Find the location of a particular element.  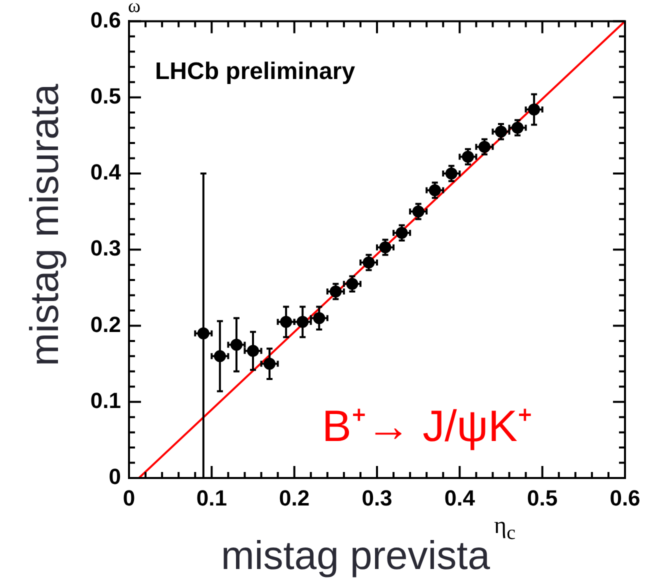

y-tick-label: 0.3 is located at coordinates (105, 248).